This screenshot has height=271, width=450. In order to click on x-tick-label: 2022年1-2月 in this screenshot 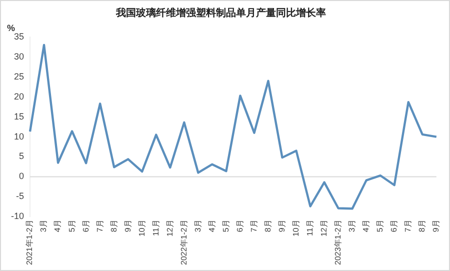, I will do `click(183, 242)`.